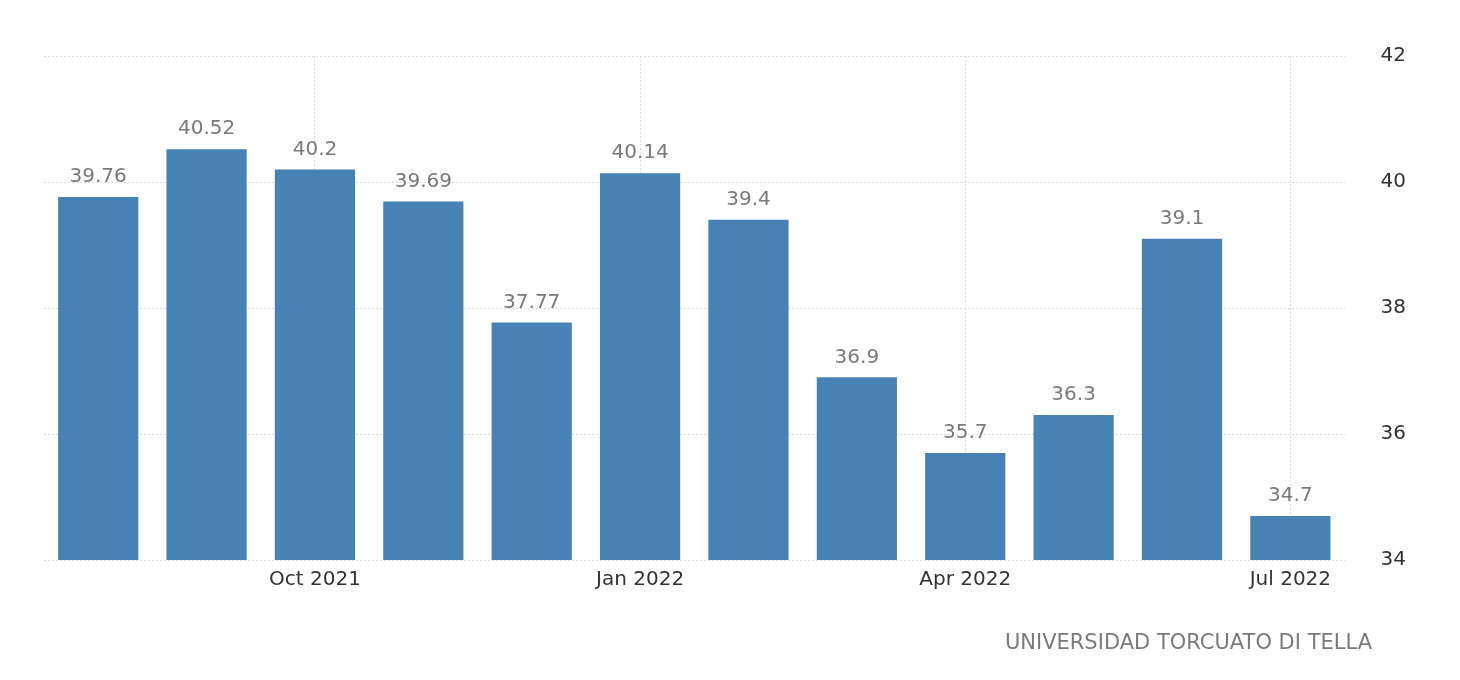 Image resolution: width=1460 pixels, height=680 pixels. I want to click on data-label: 37.77, so click(532, 300).